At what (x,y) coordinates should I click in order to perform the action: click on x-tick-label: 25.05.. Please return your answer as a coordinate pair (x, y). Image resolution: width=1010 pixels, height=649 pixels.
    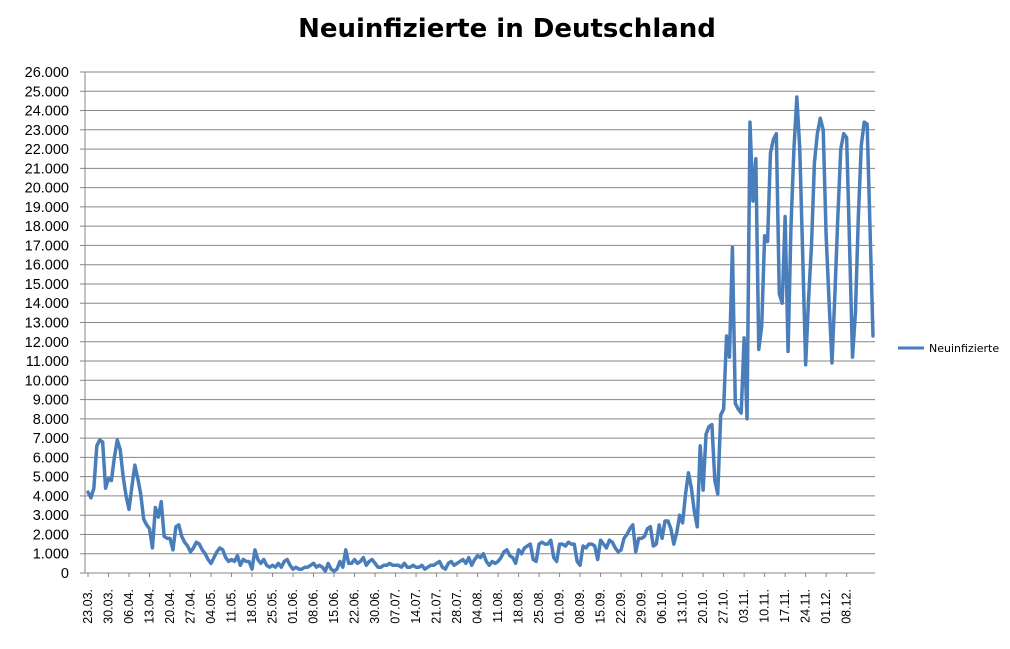
    Looking at the image, I should click on (273, 606).